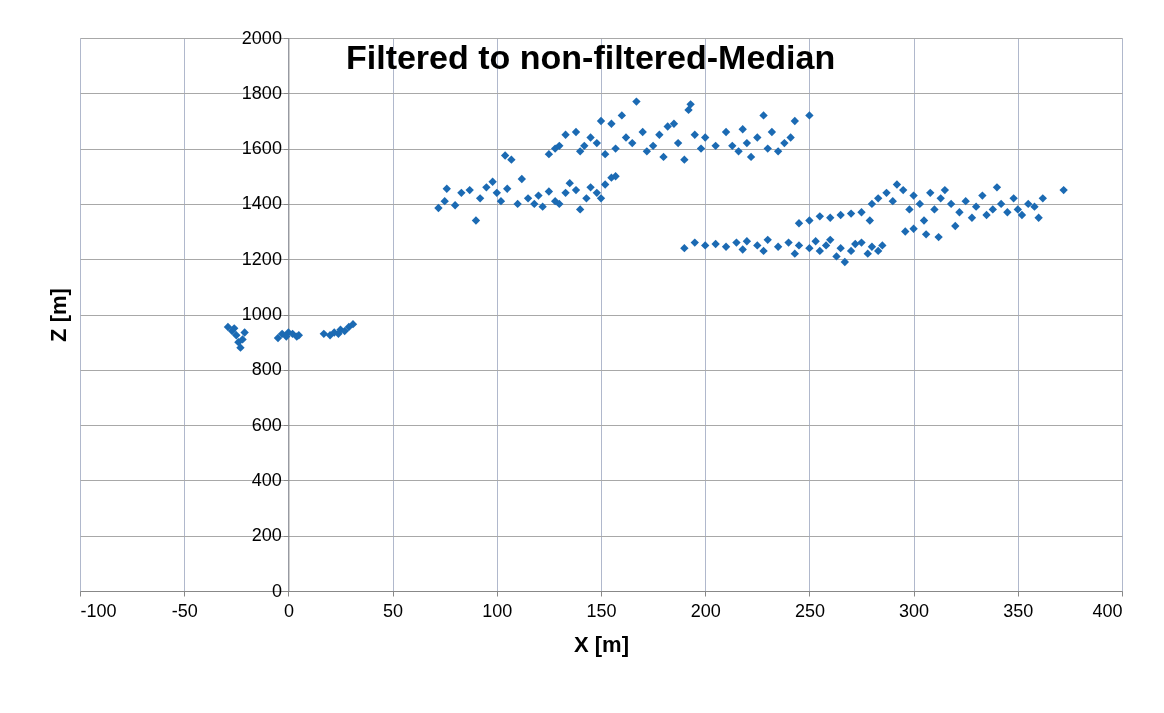  I want to click on x-tick-label: 300, so click(914, 610).